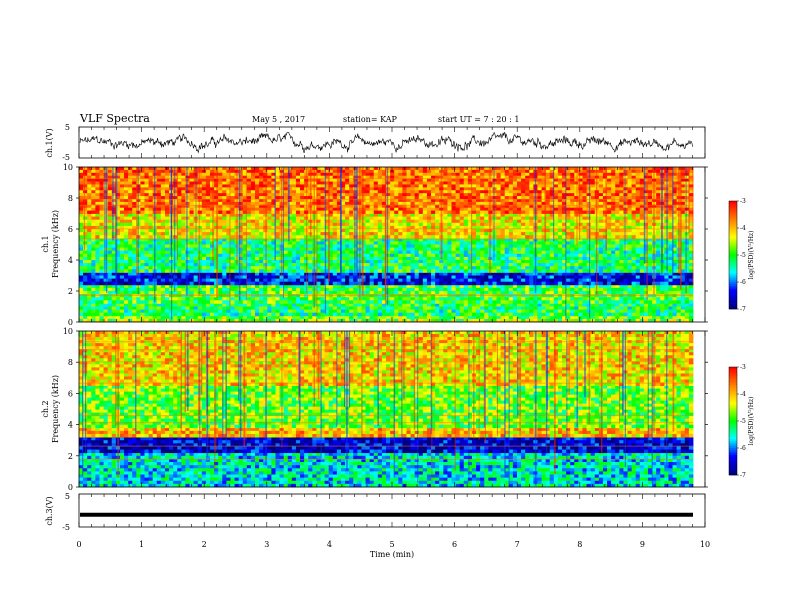 The image size is (792, 612). I want to click on ch1-ytick-bottom: -5, so click(66, 157).